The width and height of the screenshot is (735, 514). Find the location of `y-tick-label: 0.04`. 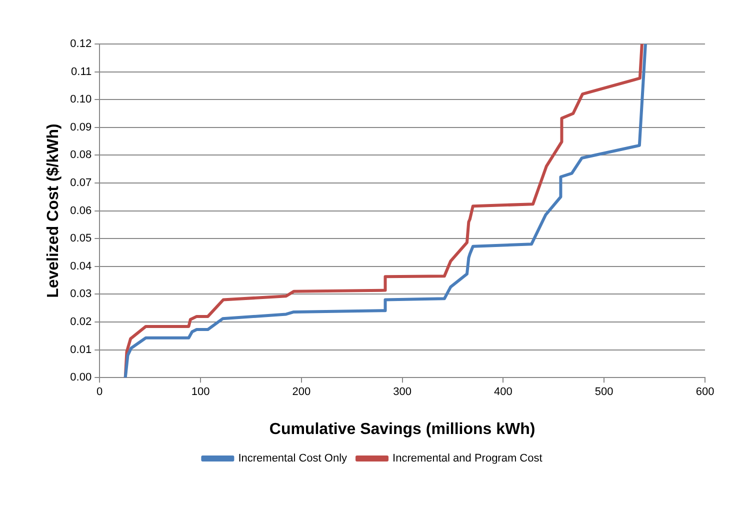

y-tick-label: 0.04 is located at coordinates (81, 266).